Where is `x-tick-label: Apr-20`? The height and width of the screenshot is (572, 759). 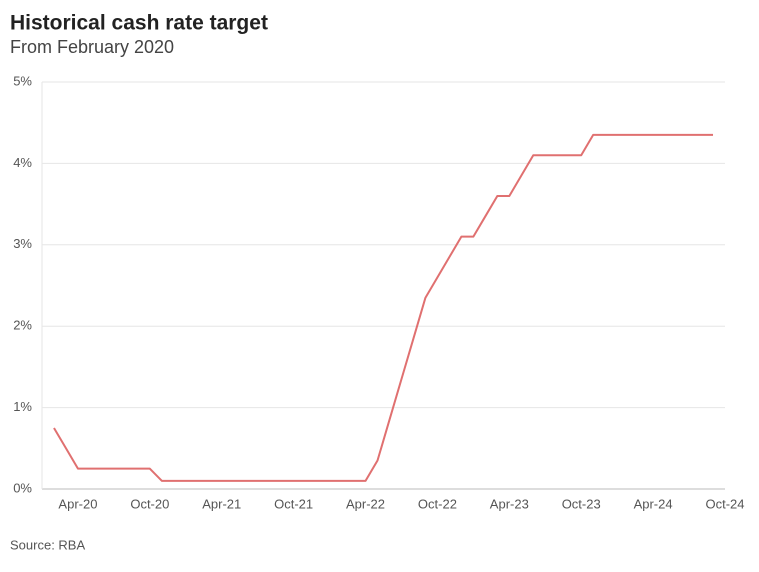
x-tick-label: Apr-20 is located at coordinates (77, 503).